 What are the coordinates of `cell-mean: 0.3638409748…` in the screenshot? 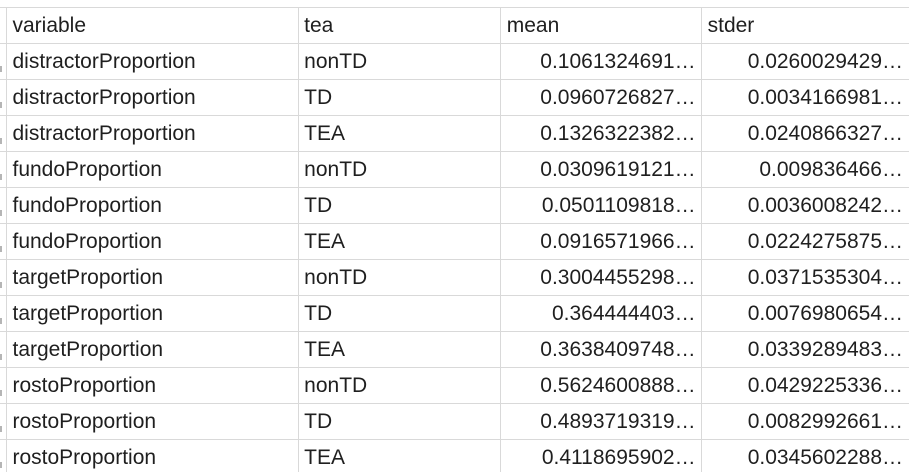 It's located at (600, 349).